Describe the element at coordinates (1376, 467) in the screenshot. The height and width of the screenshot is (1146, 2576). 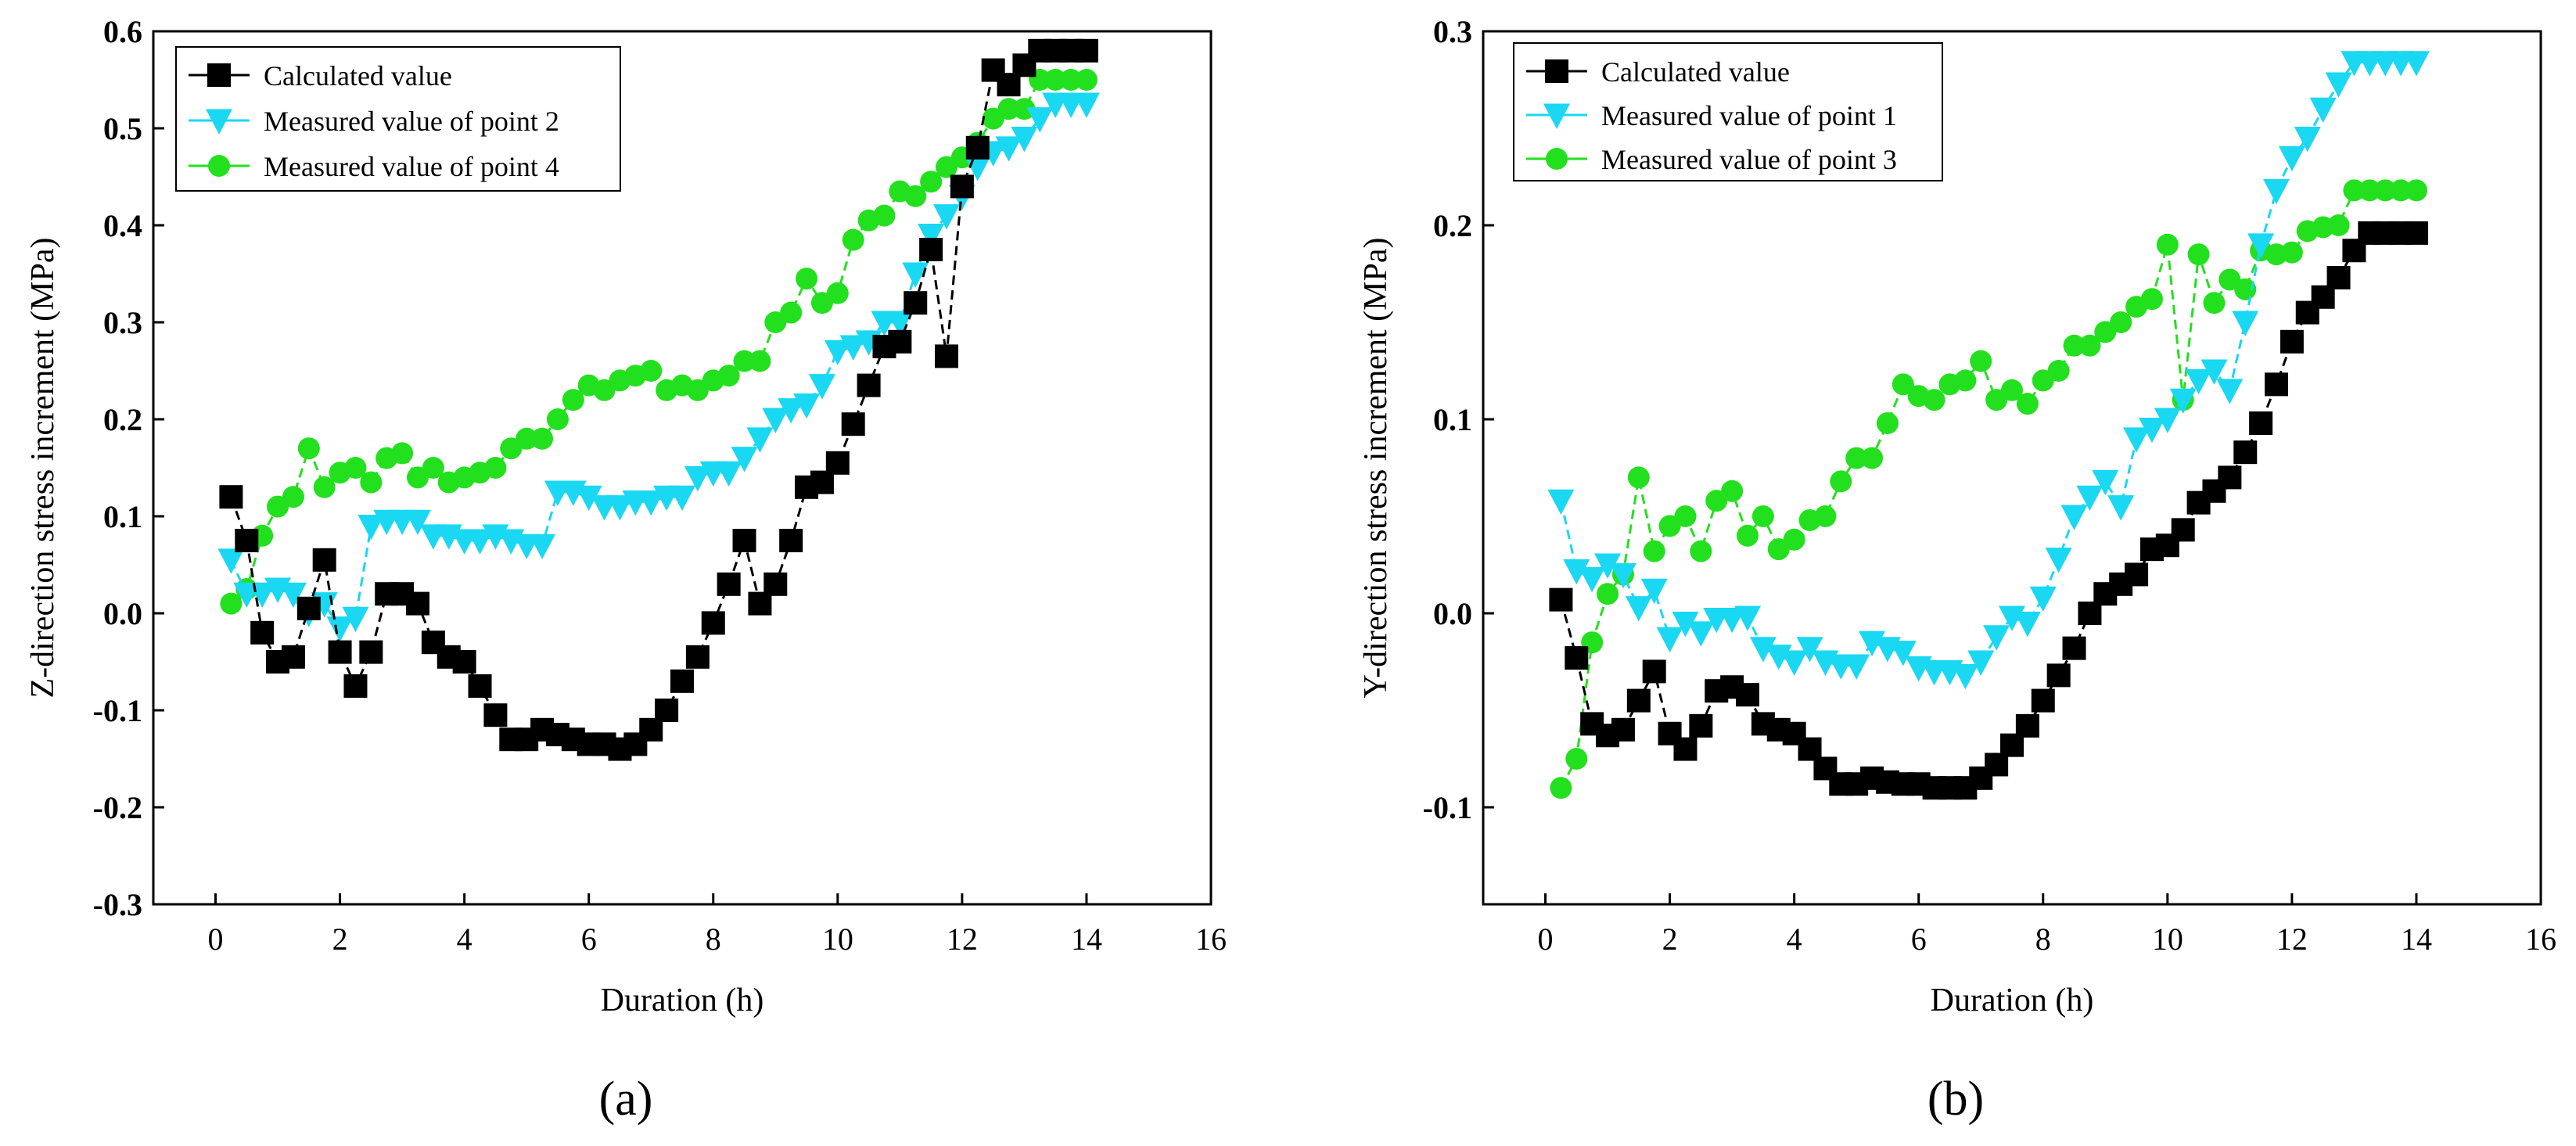
I see `y-axis-label: Y-direction stress increment (MPa)` at that location.